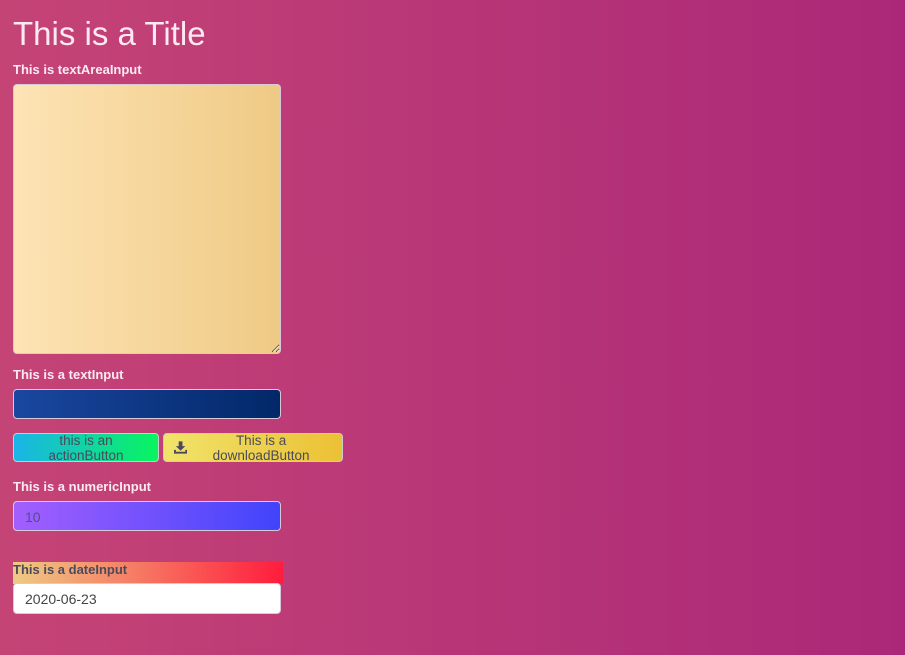 The image size is (905, 655). Describe the element at coordinates (147, 598) in the screenshot. I see `date-input: 2020-06-23` at that location.